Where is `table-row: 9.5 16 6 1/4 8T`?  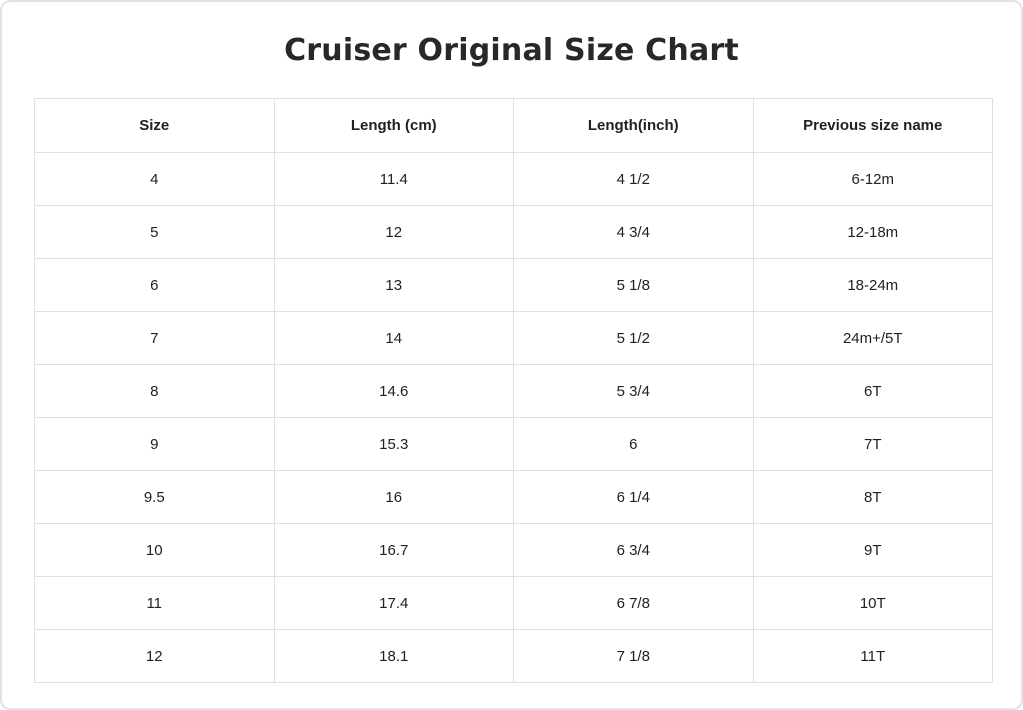 table-row: 9.5 16 6 1/4 8T is located at coordinates (513, 497).